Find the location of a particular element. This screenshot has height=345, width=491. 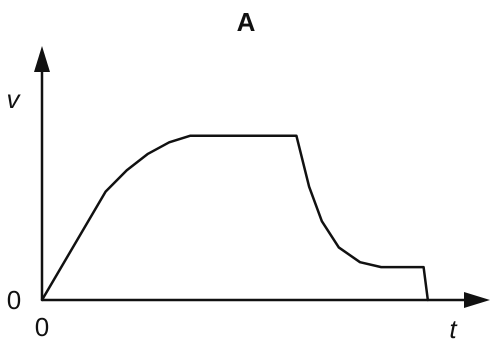

x-axis-arrowhead is located at coordinates (477, 300).